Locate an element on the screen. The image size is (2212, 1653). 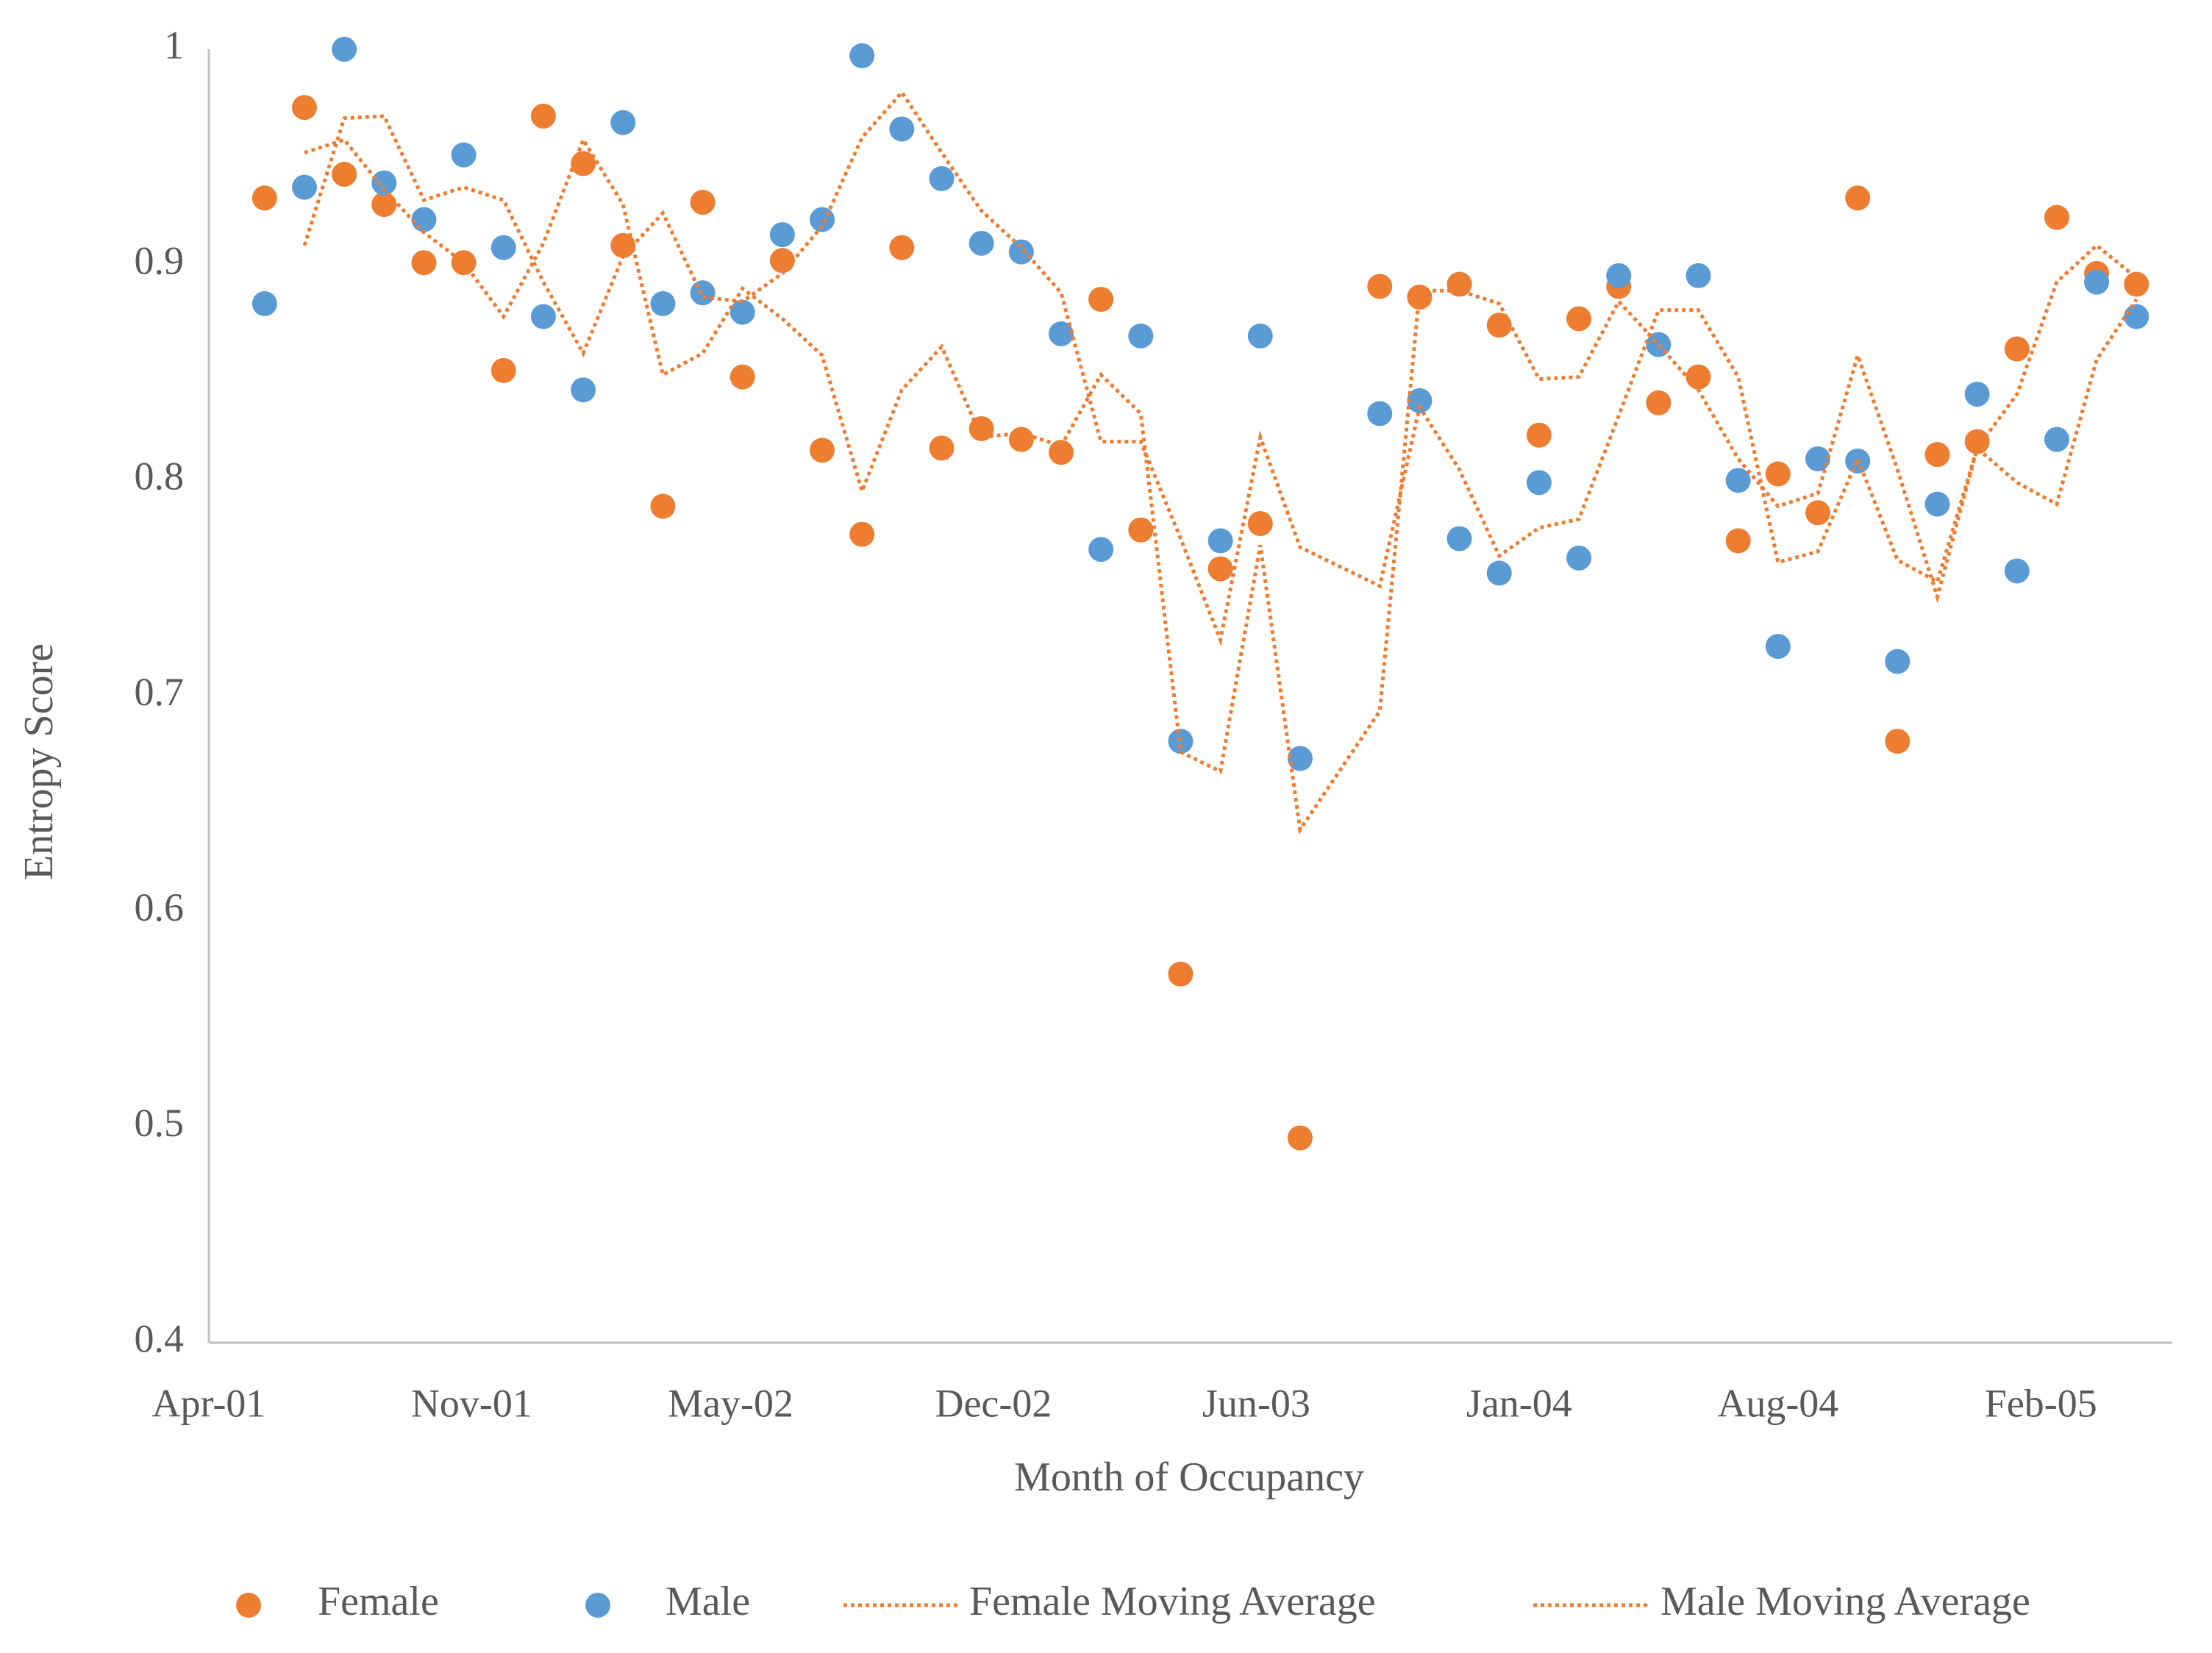
y-tick-label: 0.8 is located at coordinates (160, 476).